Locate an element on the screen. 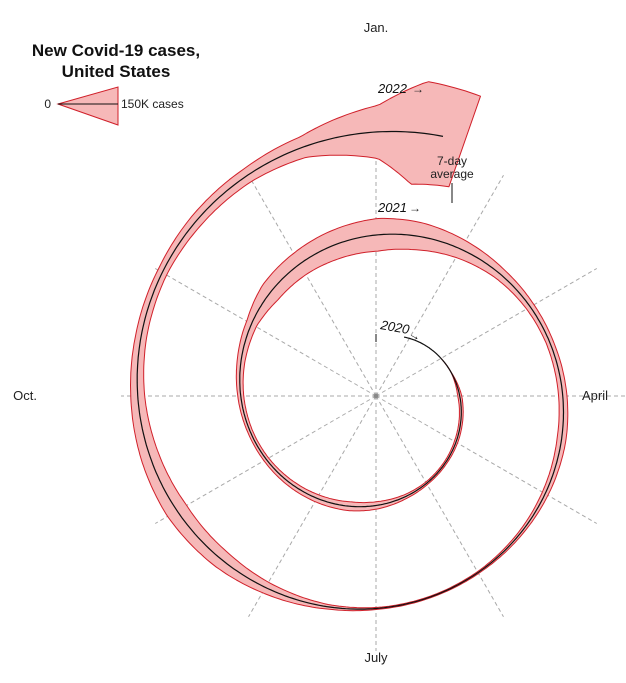 Image resolution: width=626 pixels, height=683 pixels. month-label-july: July is located at coordinates (376, 657).